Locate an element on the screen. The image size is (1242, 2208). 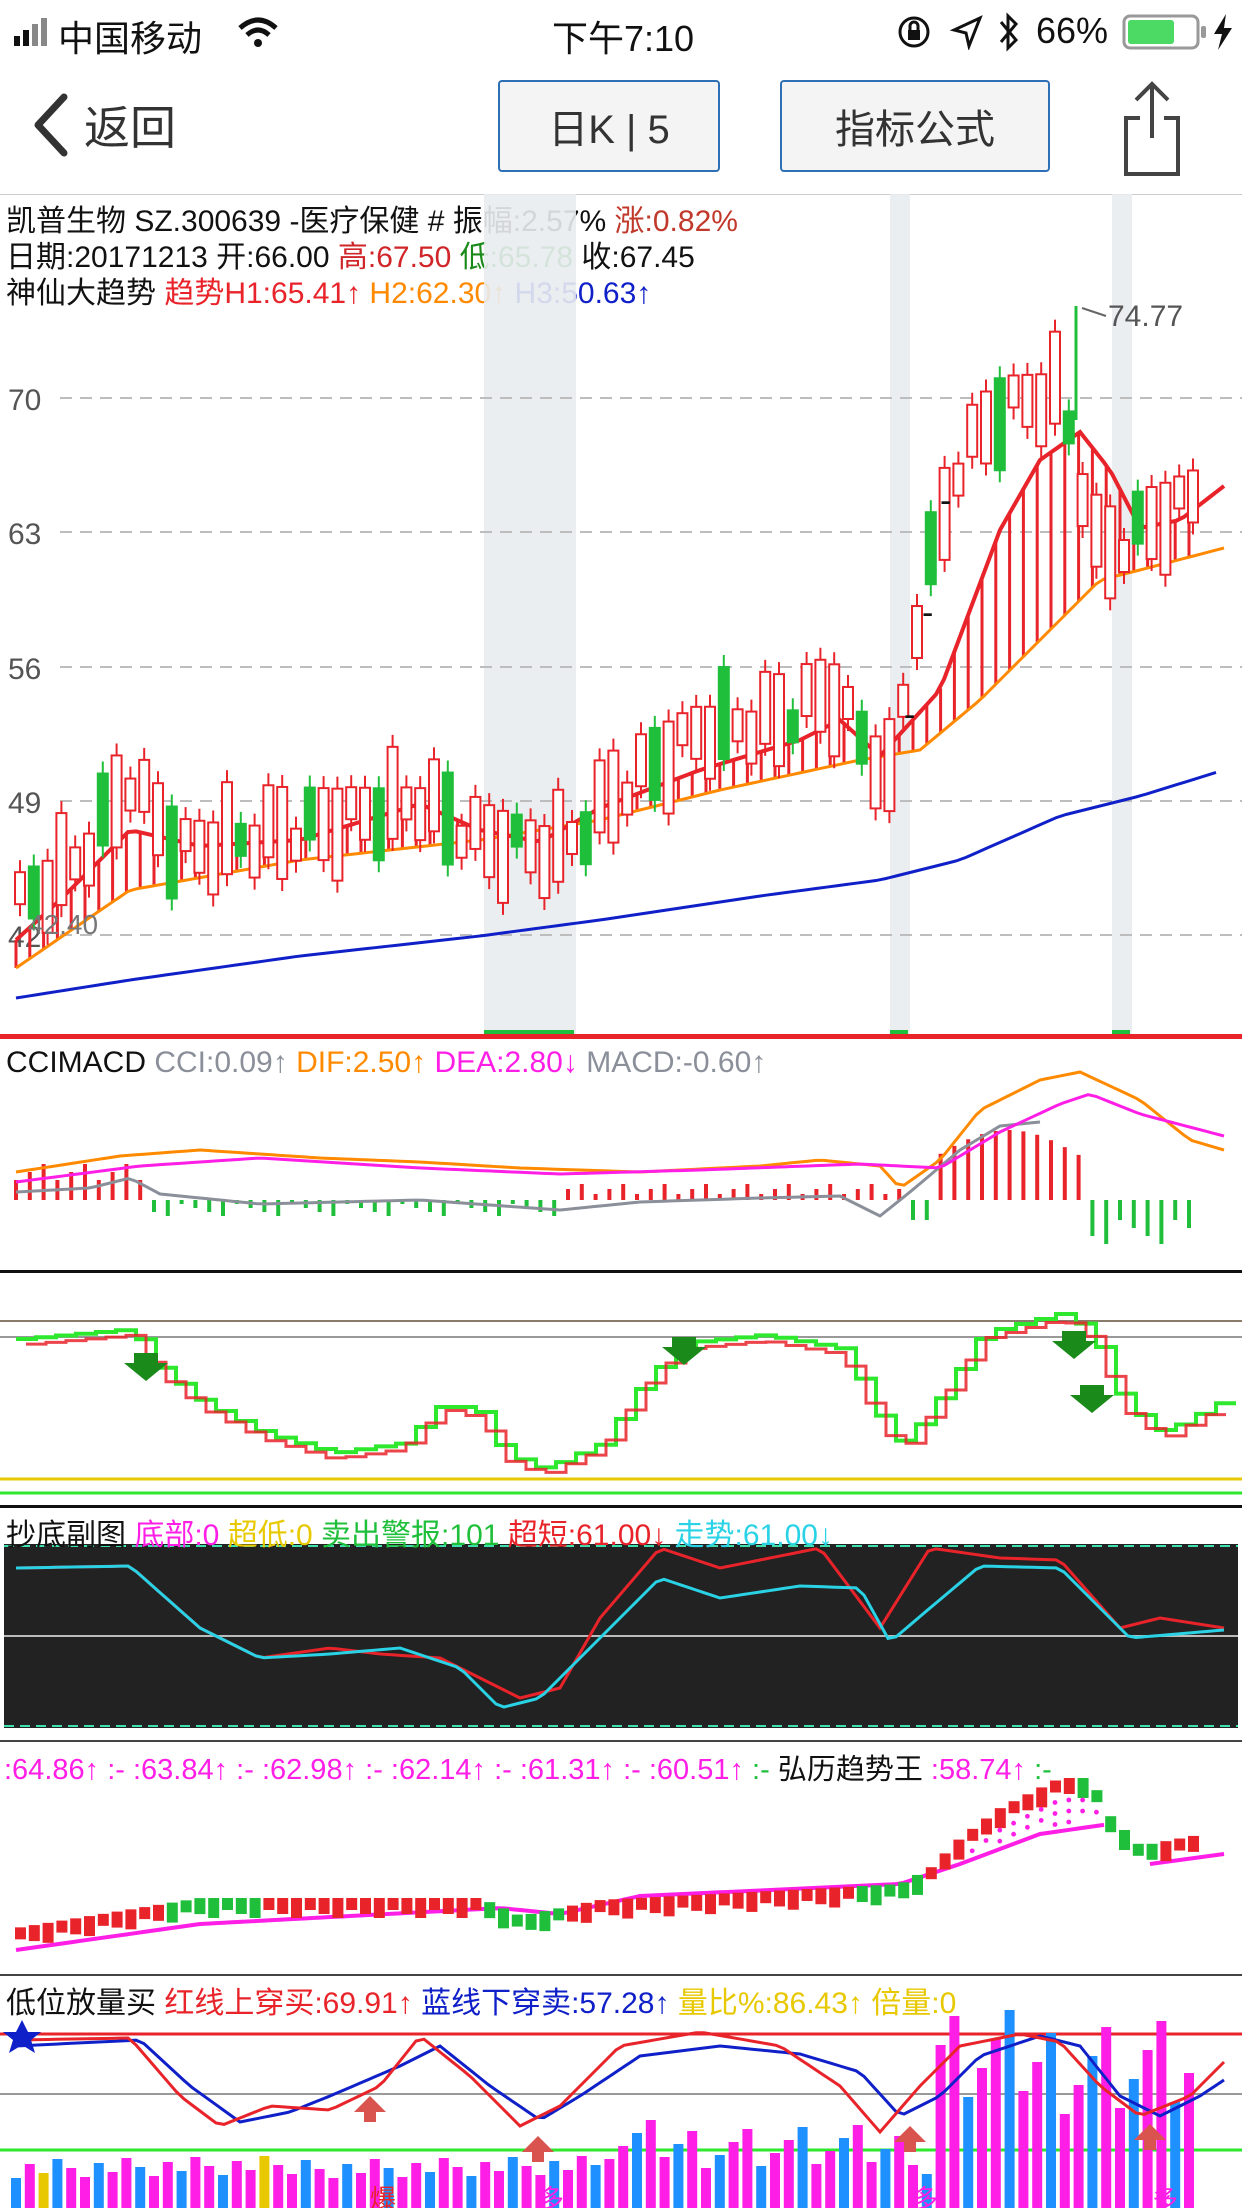
clock: 下午7:10 is located at coordinates (623, 38).